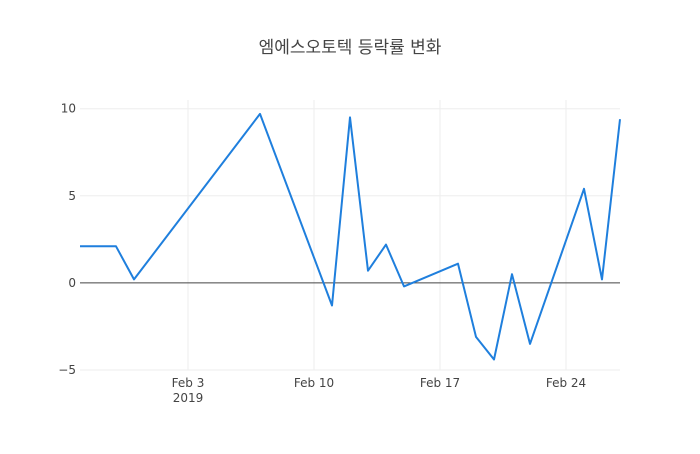 Image resolution: width=700 pixels, height=454 pixels. What do you see at coordinates (68, 109) in the screenshot?
I see `y-tick-label: 10` at bounding box center [68, 109].